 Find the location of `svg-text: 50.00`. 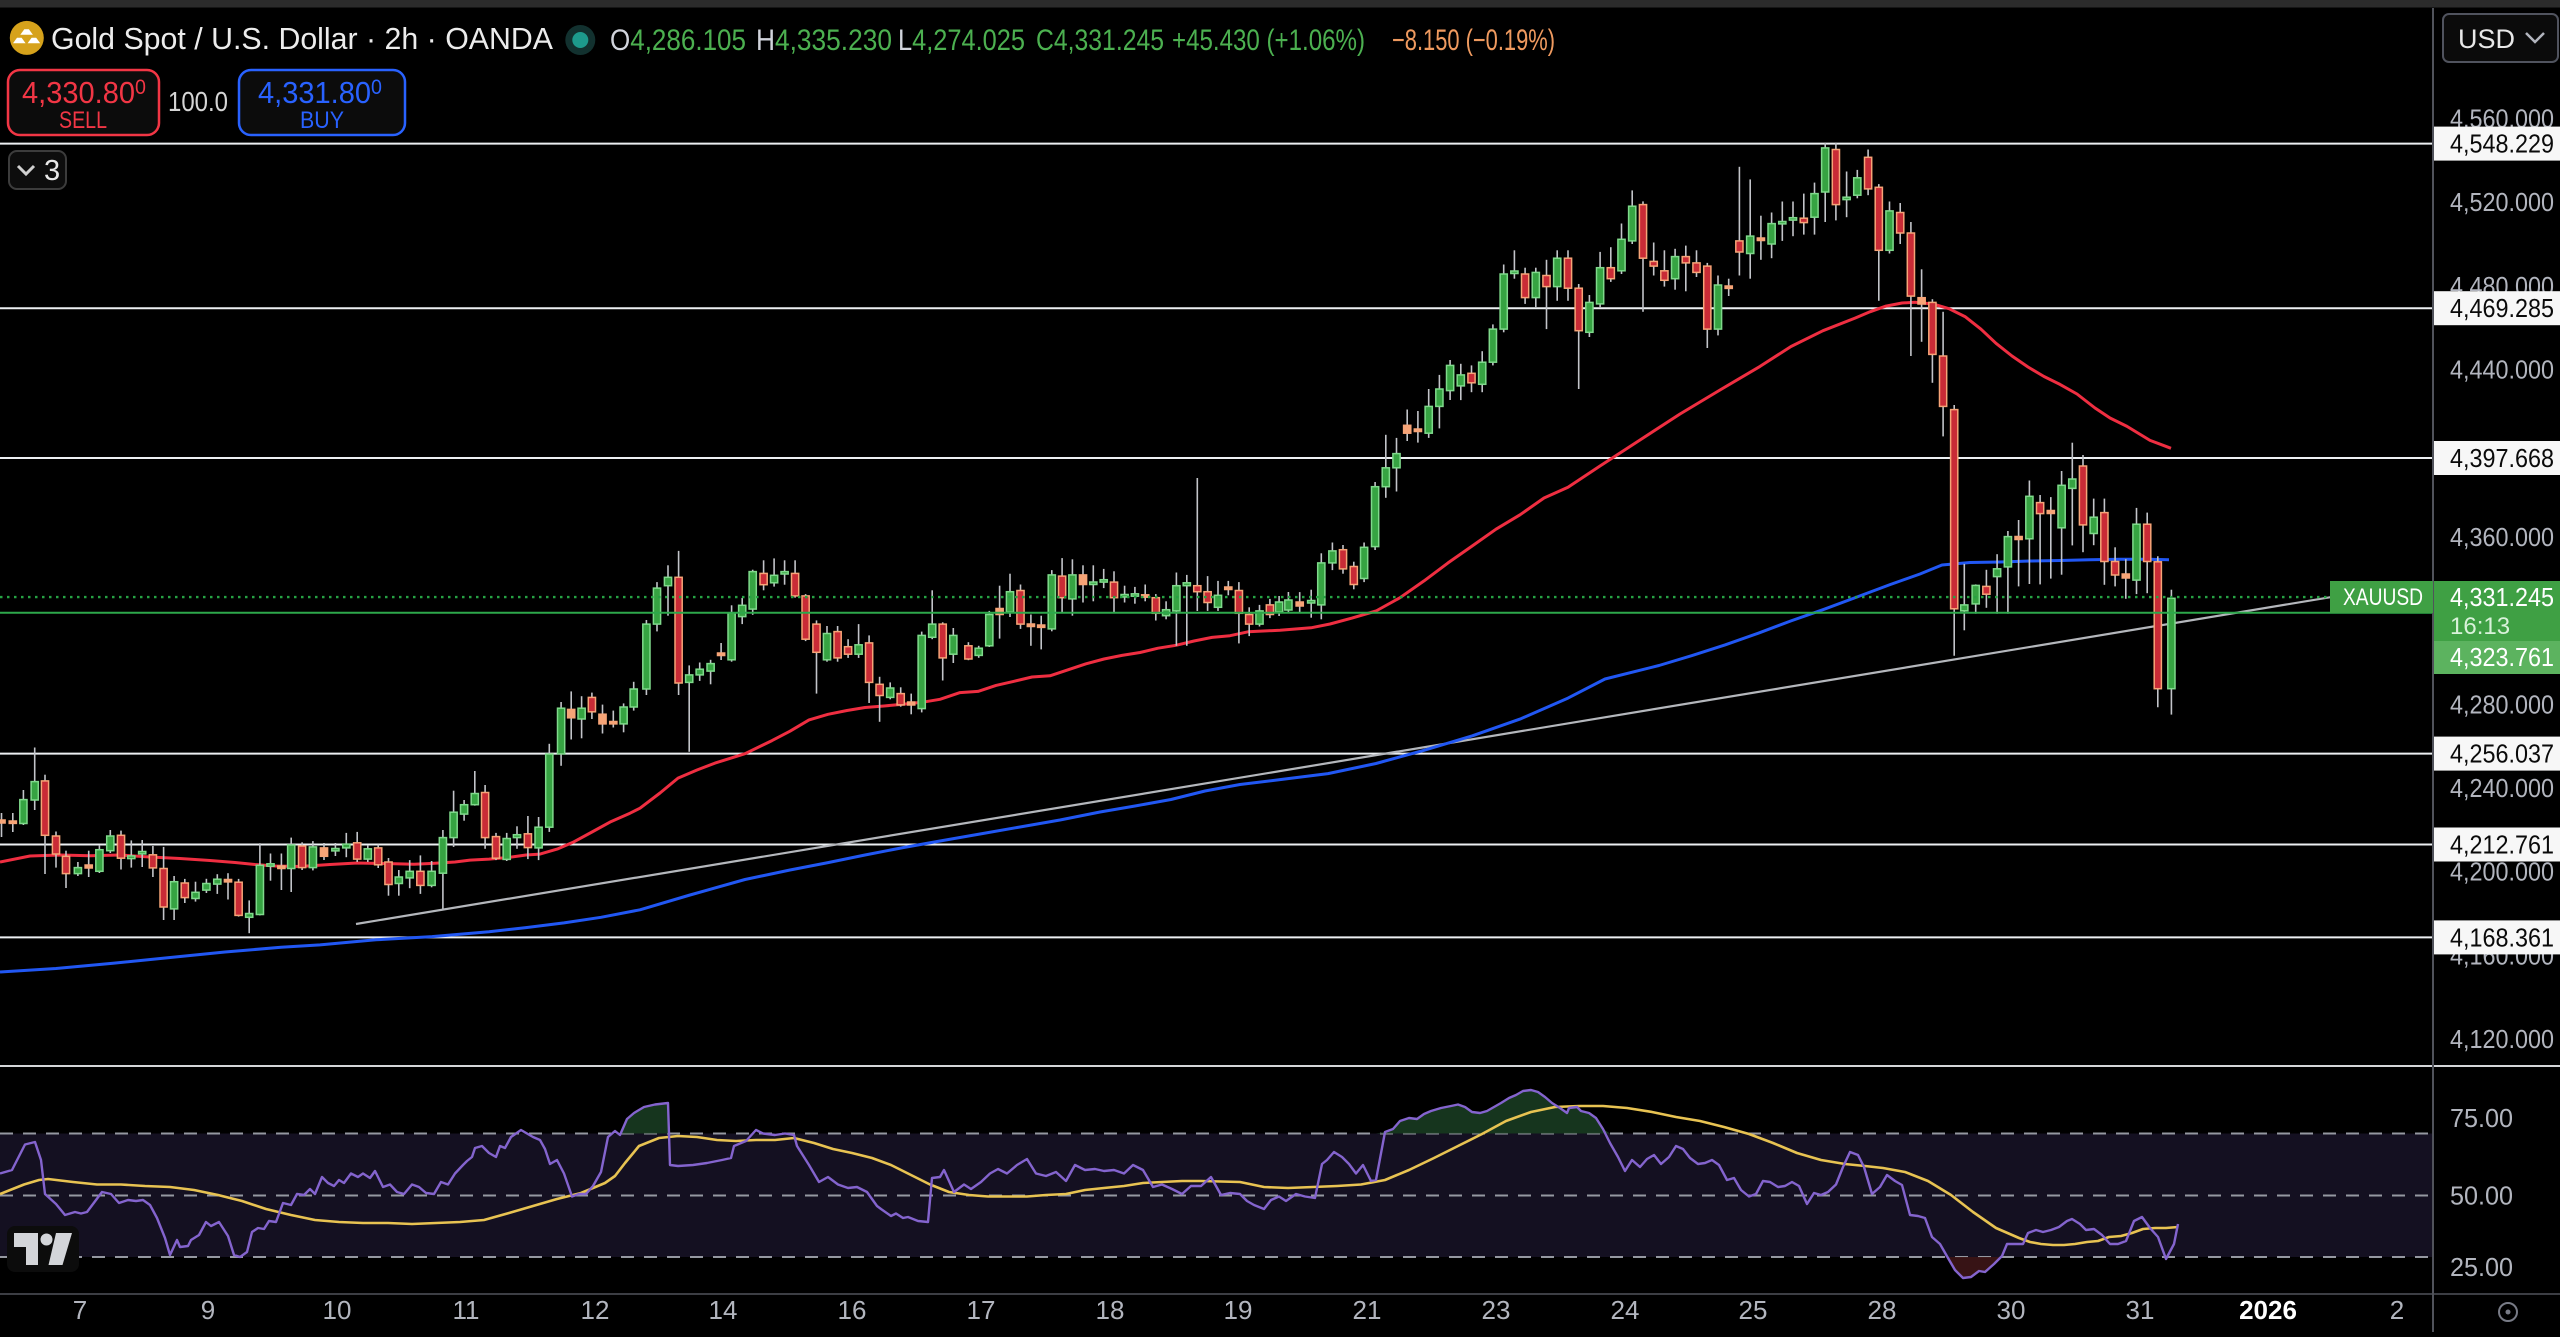

svg-text: 50.00 is located at coordinates (2481, 1196).